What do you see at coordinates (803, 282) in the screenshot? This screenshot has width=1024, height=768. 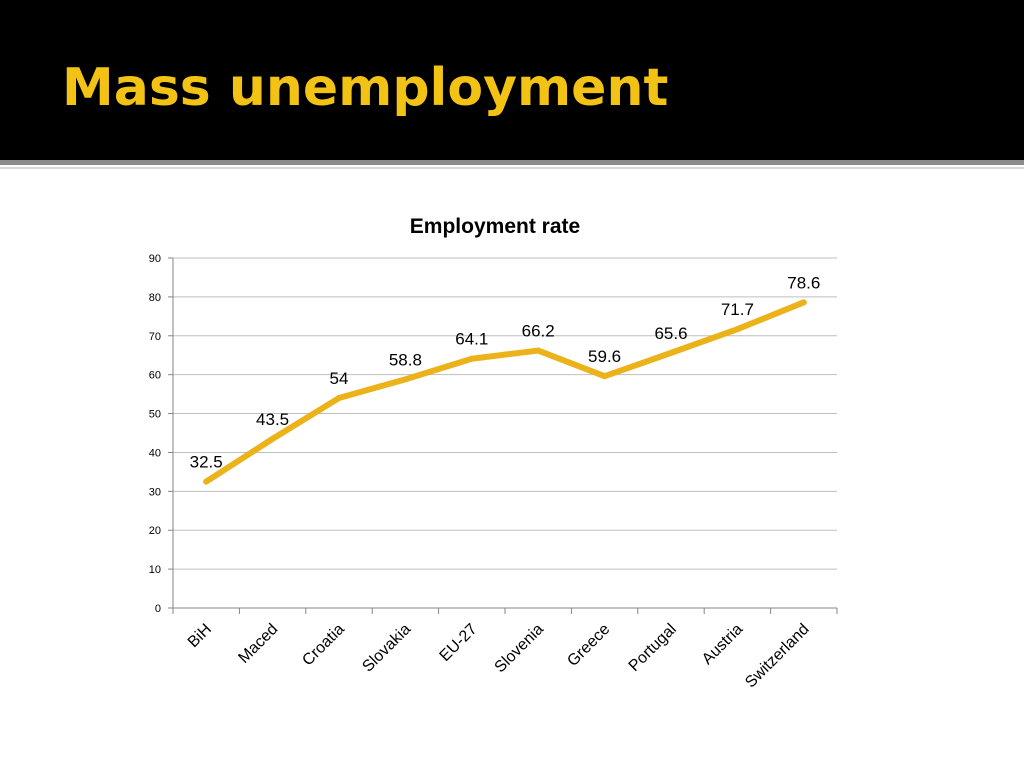 I see `data-label: 78.6` at bounding box center [803, 282].